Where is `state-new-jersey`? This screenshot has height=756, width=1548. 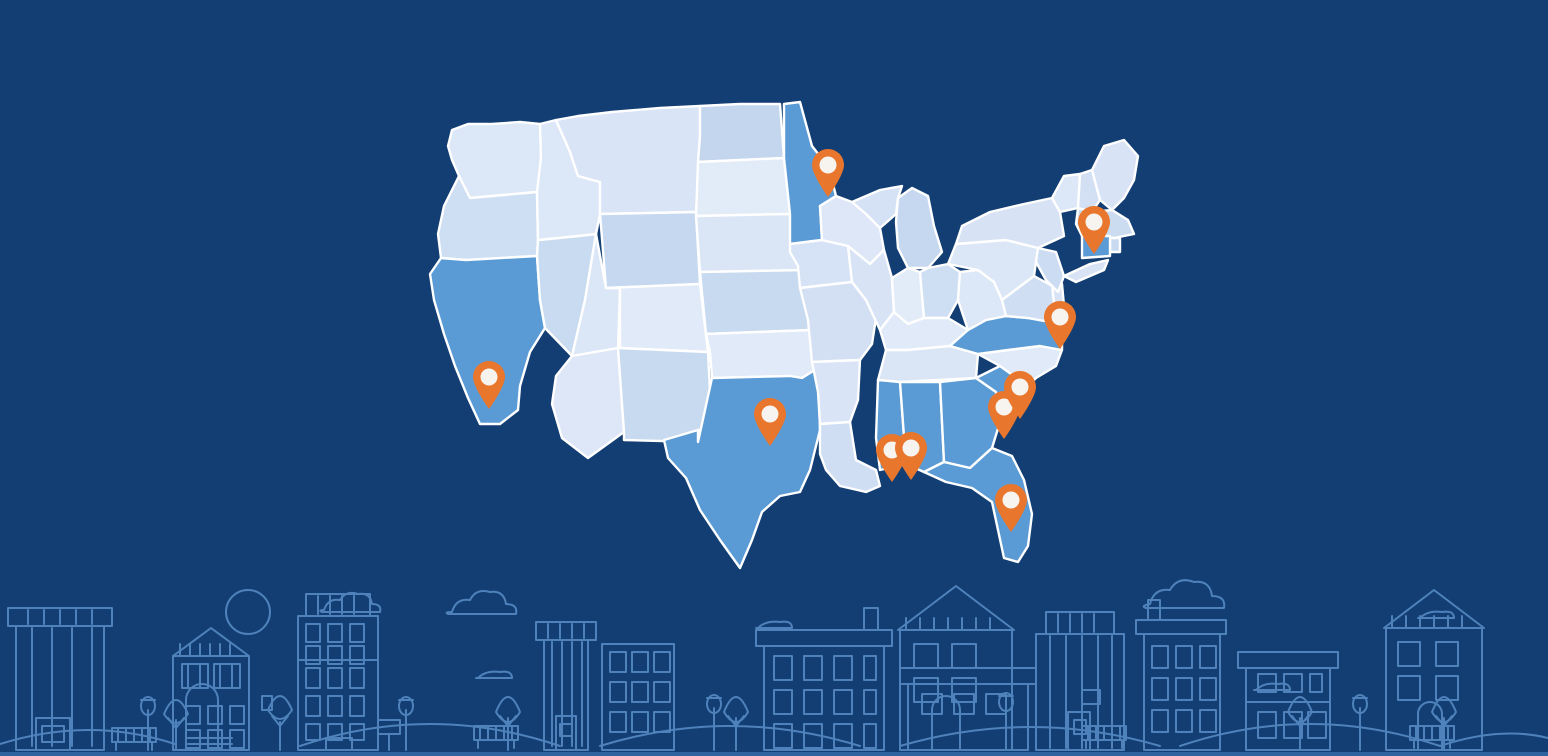 state-new-jersey is located at coordinates (1050, 270).